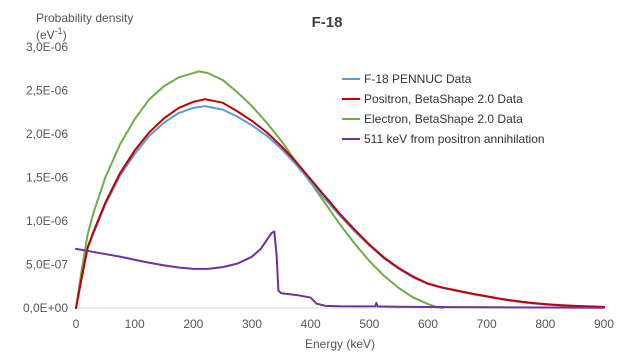 The height and width of the screenshot is (354, 619). What do you see at coordinates (47, 47) in the screenshot?
I see `y-tick-label: 3,0E-06` at bounding box center [47, 47].